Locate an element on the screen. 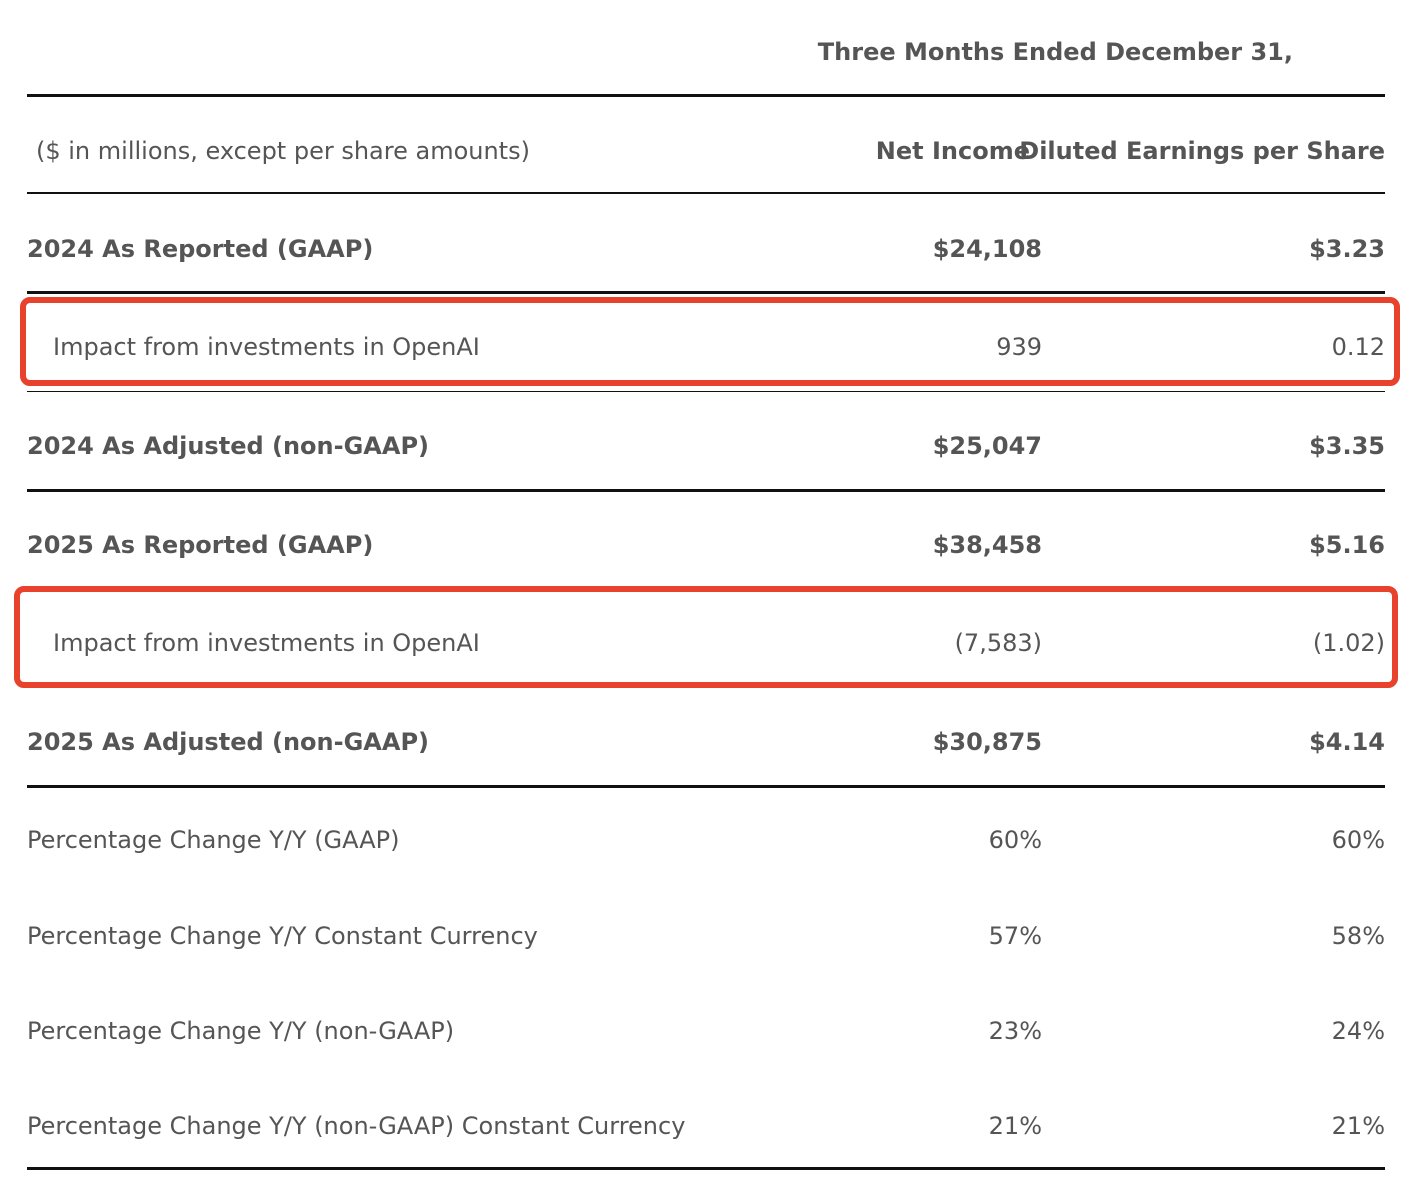 The width and height of the screenshot is (1414, 1190). cell-value: 23% is located at coordinates (1015, 1031).